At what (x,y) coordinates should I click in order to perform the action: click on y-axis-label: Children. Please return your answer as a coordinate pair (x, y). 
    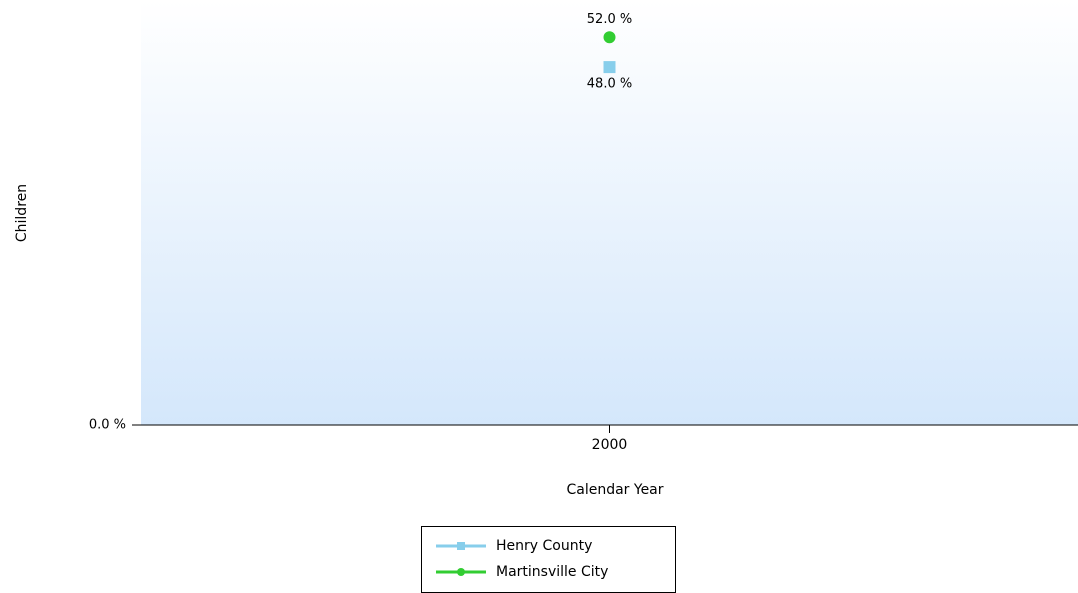
    Looking at the image, I should click on (22, 213).